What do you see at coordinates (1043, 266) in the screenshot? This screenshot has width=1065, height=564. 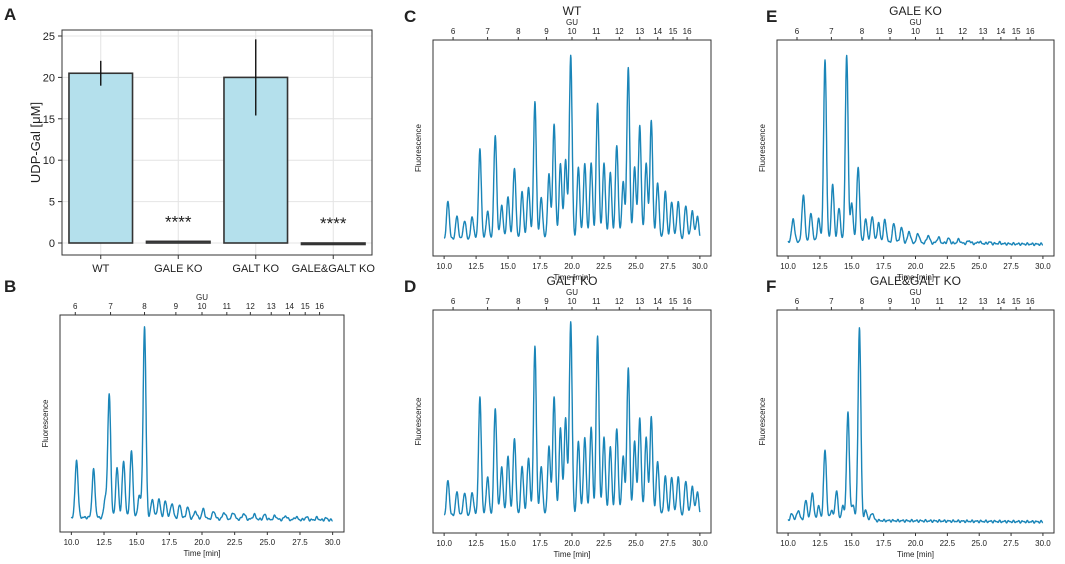 I see `x-tick-label: 30.0` at bounding box center [1043, 266].